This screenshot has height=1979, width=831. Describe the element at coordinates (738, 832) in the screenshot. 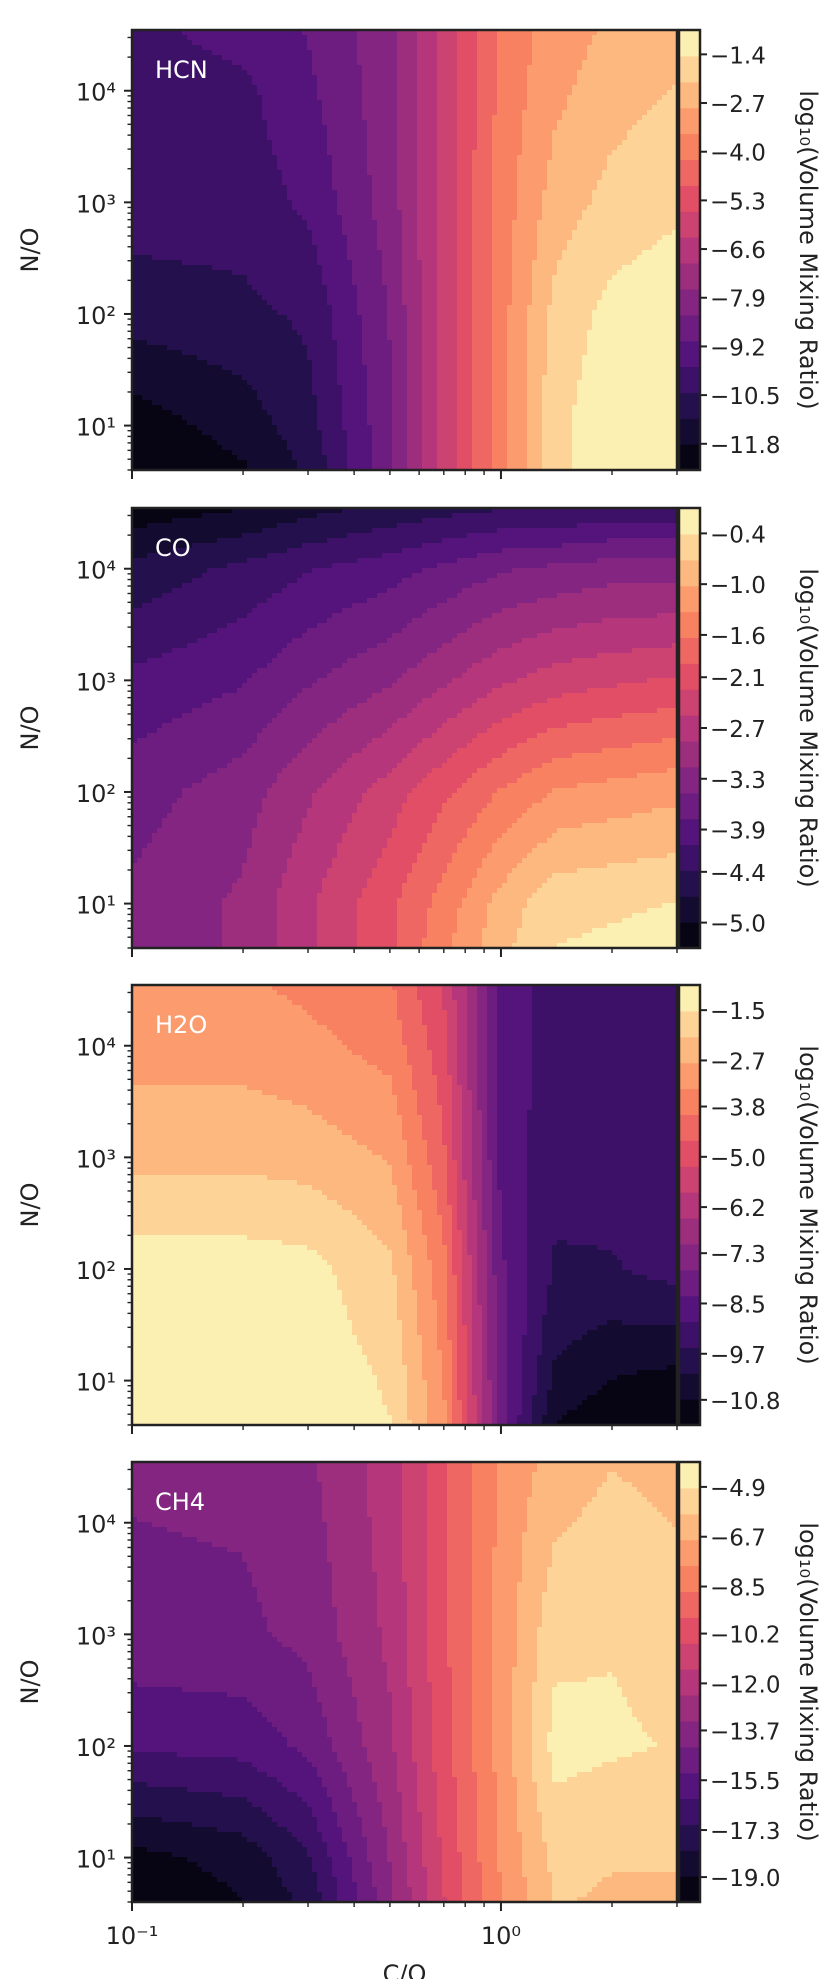

I see `colorbar-tick-label: −3.9` at that location.